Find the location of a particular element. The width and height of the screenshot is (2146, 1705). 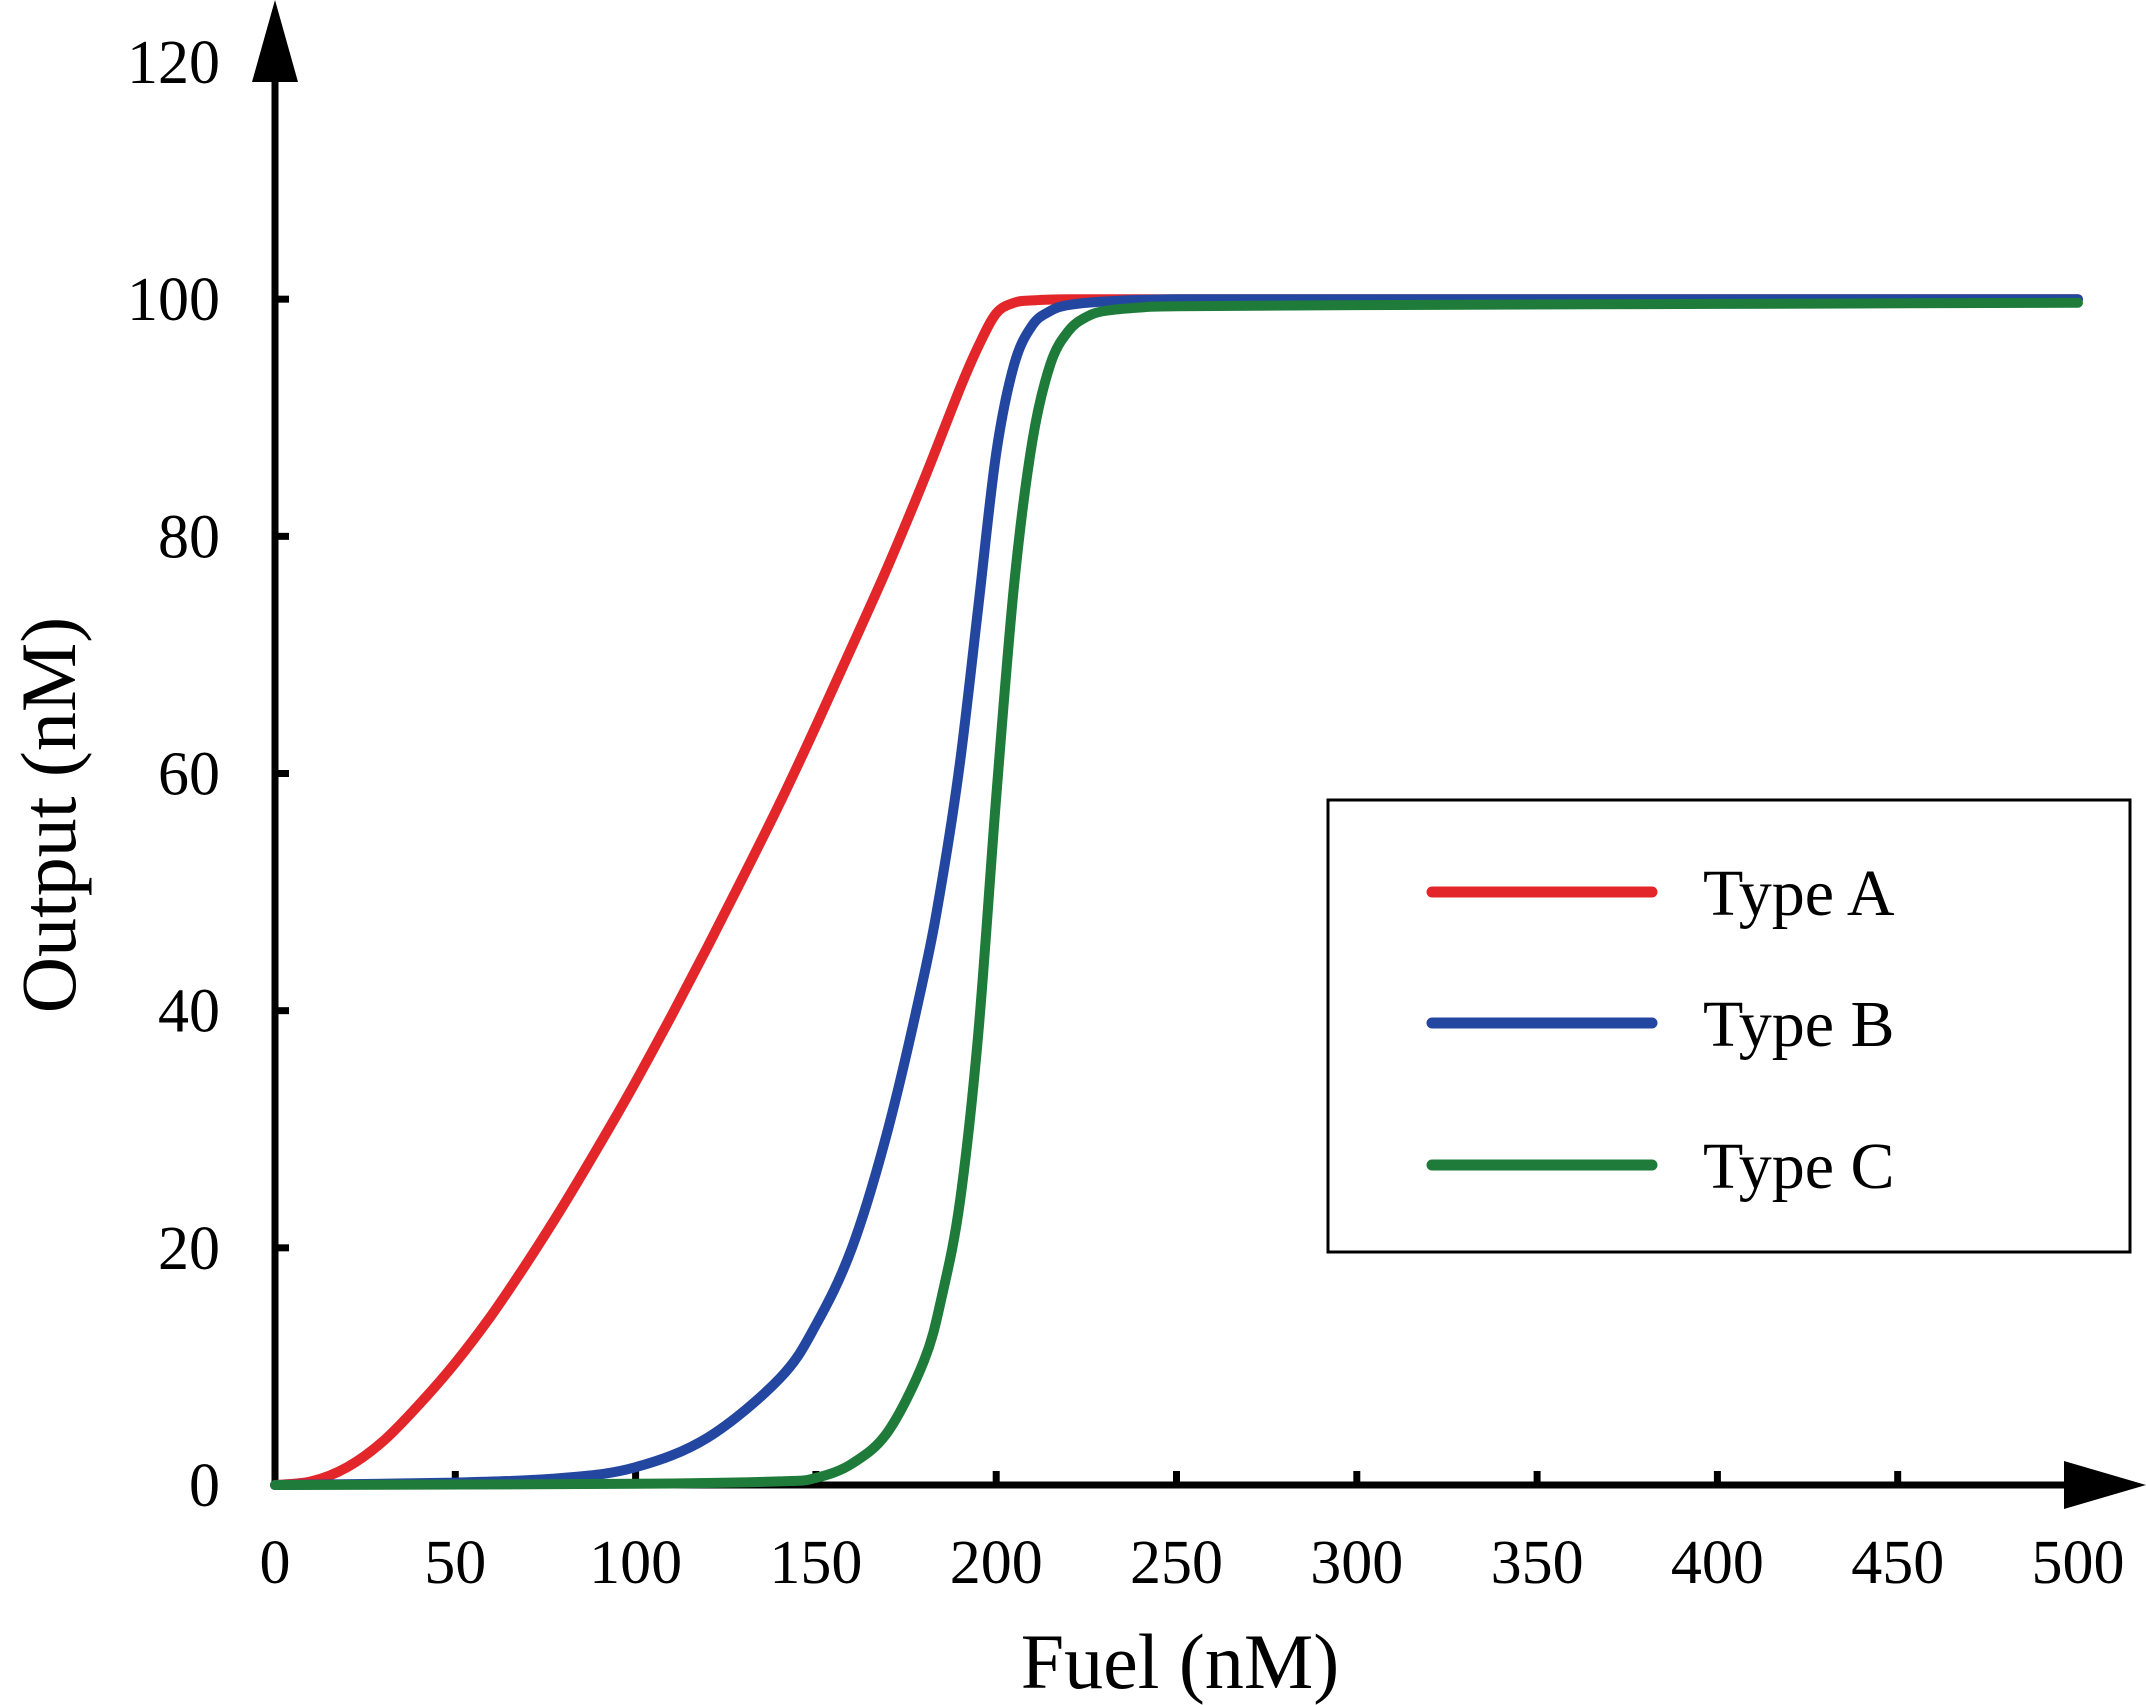

x-axis-title: Fuel (nM) is located at coordinates (1180, 1661).